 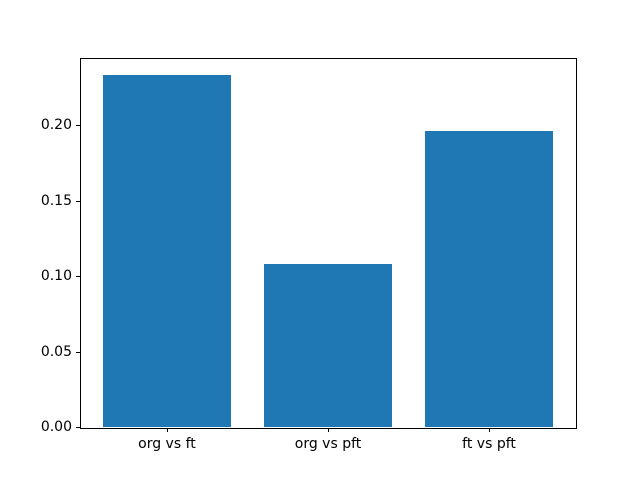 I want to click on x-tick-label: org vs ft, so click(x=167, y=444).